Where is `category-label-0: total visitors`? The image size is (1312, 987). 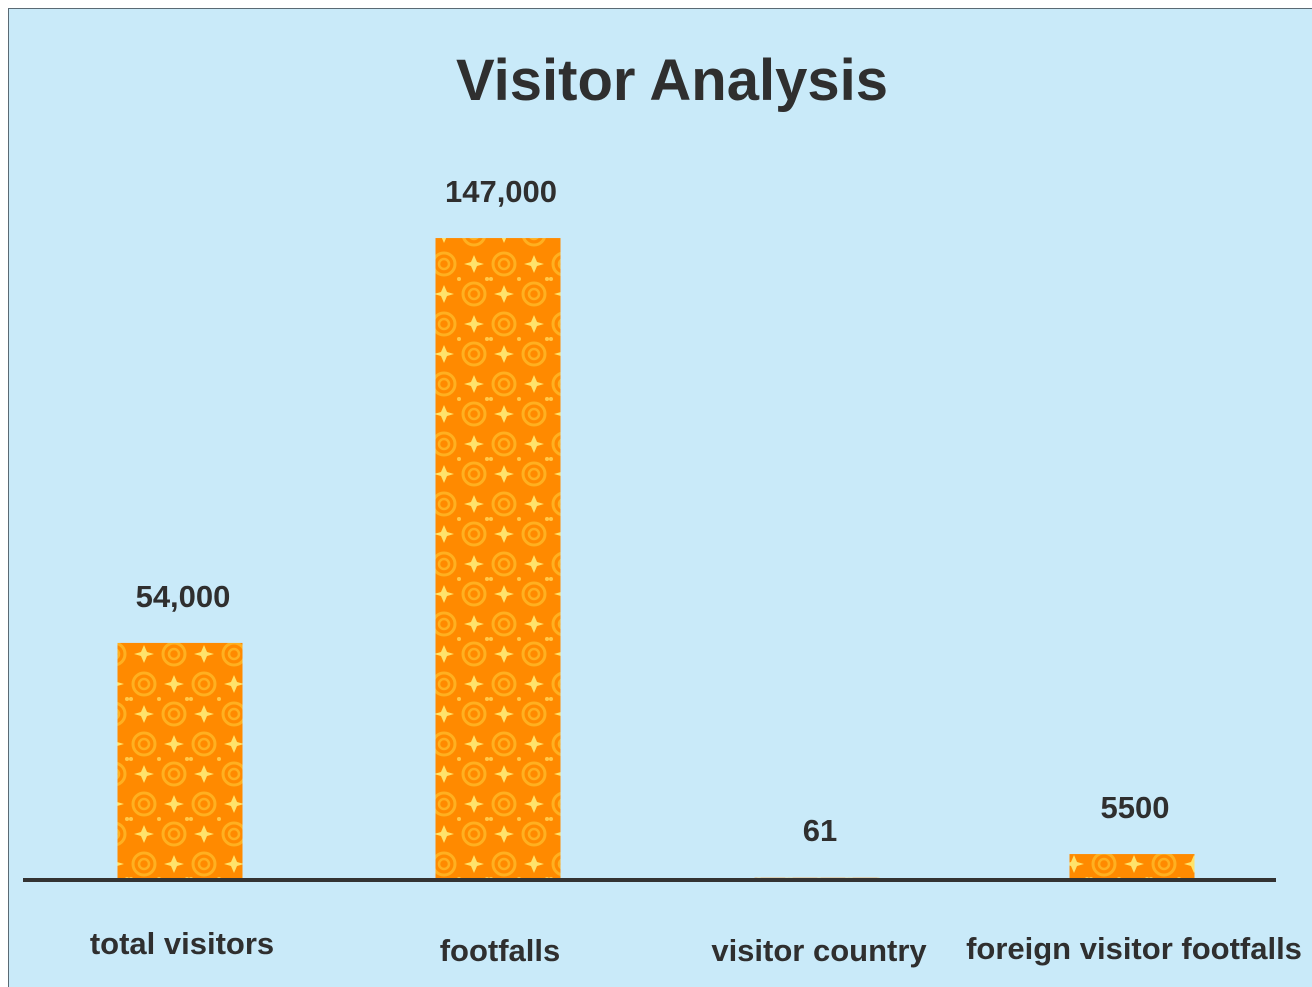 category-label-0: total visitors is located at coordinates (182, 943).